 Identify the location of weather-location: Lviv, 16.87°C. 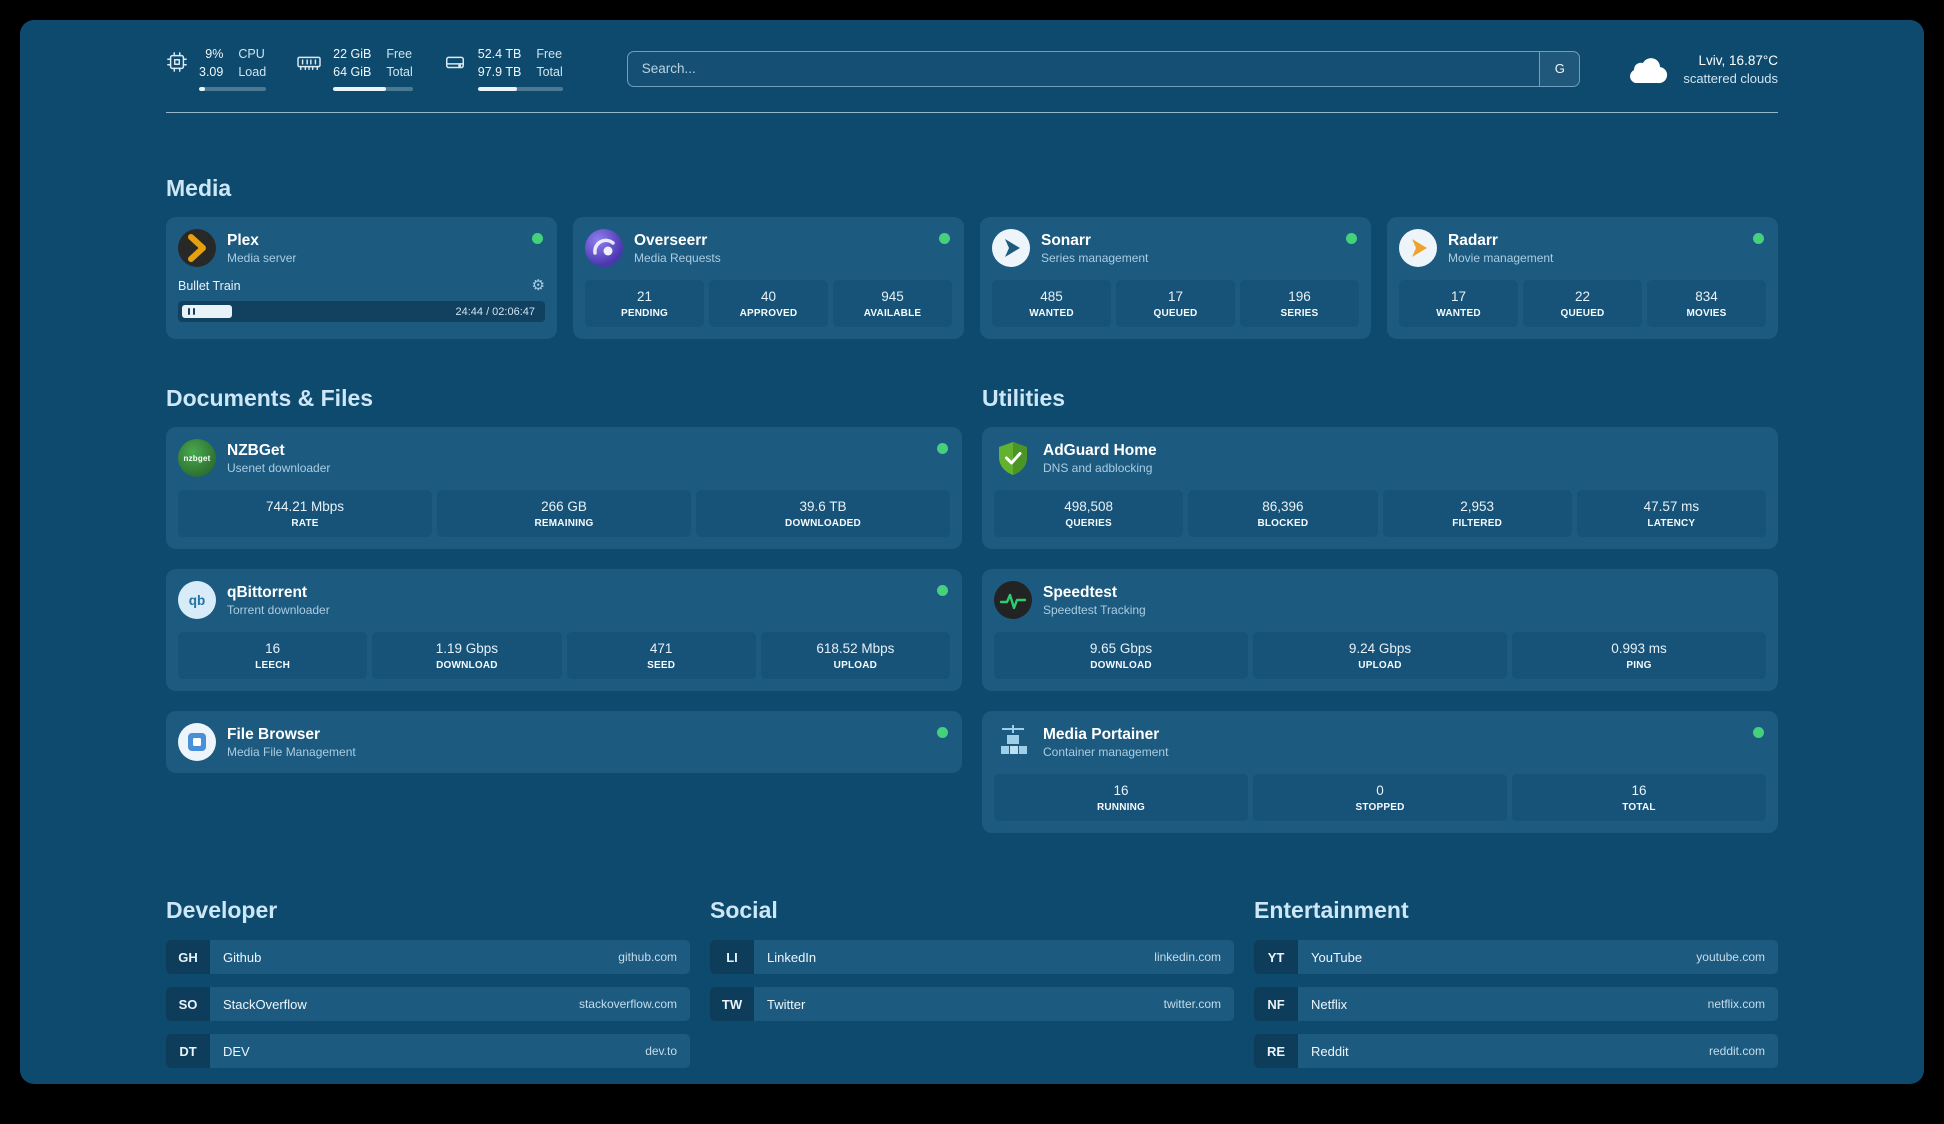
(1738, 61).